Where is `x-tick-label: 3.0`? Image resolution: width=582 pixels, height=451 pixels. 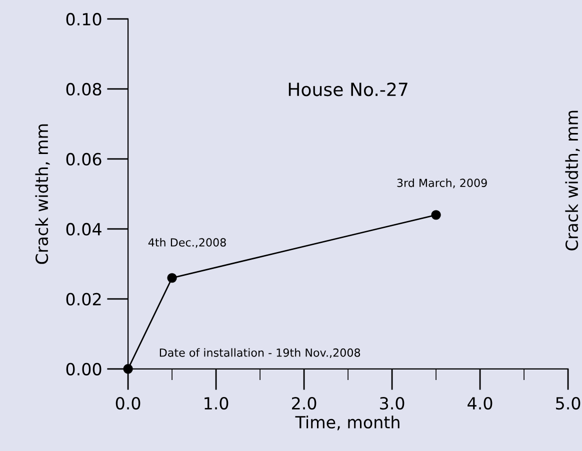 x-tick-label: 3.0 is located at coordinates (392, 403).